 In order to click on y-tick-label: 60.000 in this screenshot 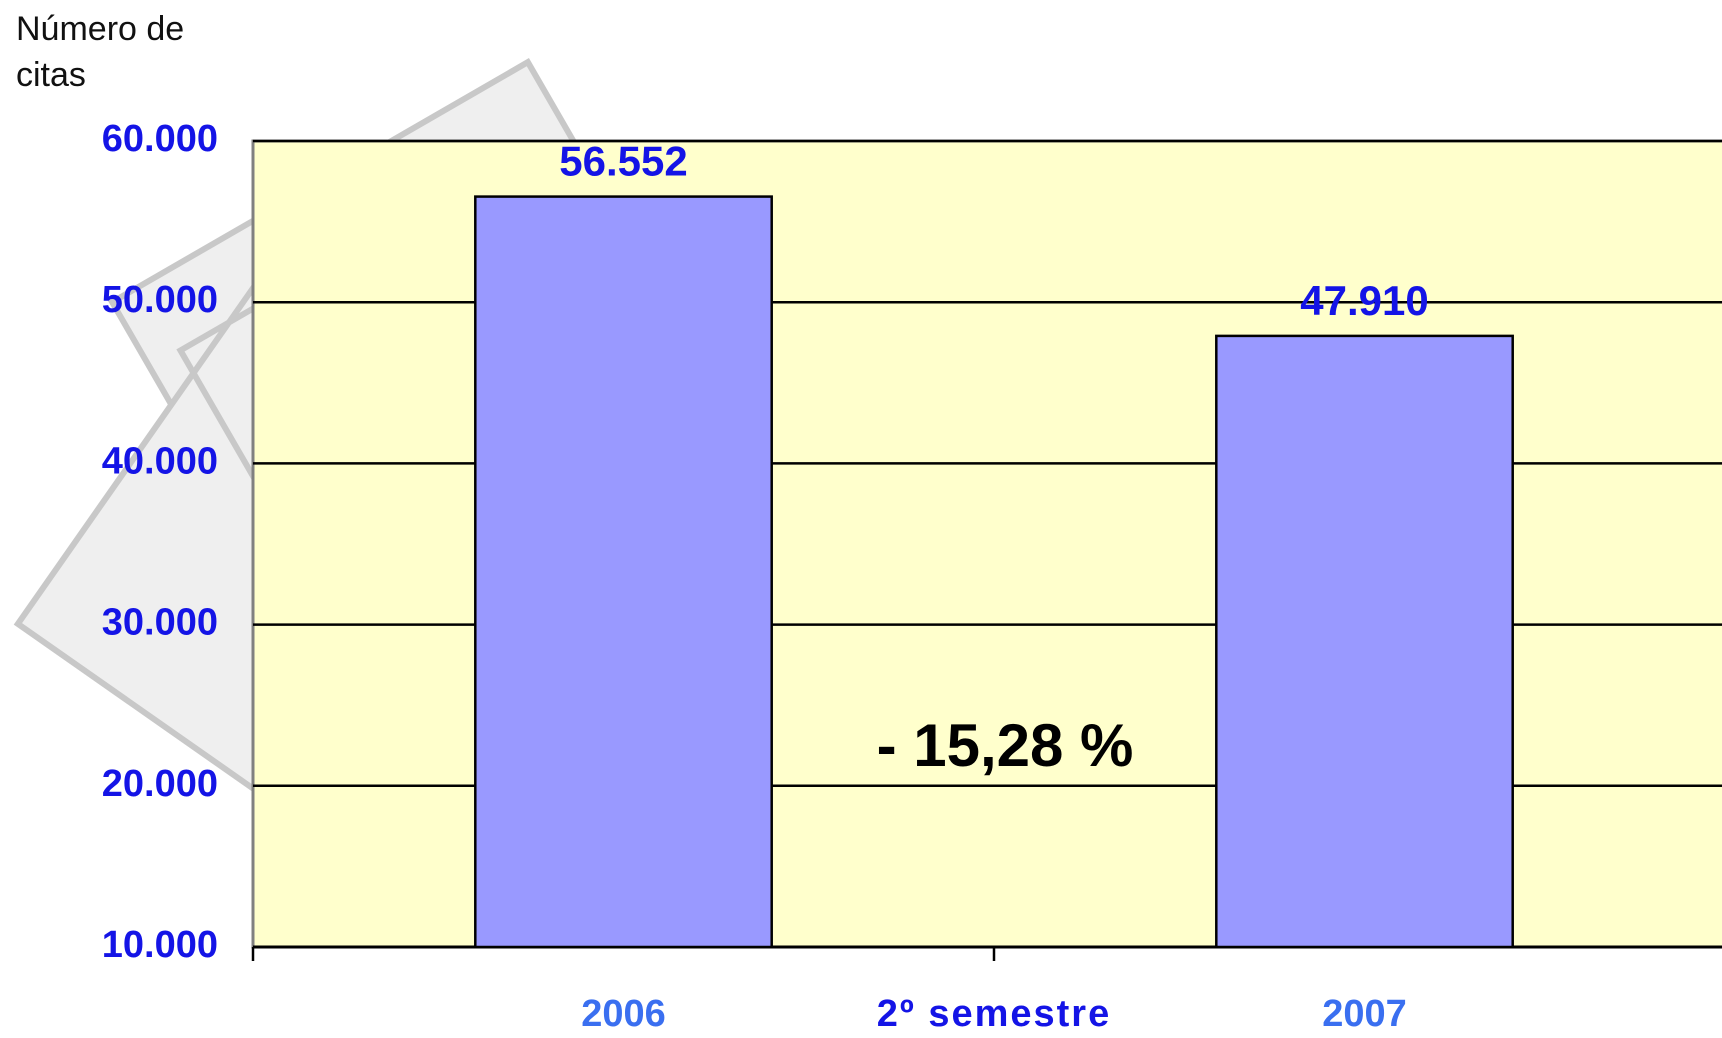, I will do `click(160, 139)`.